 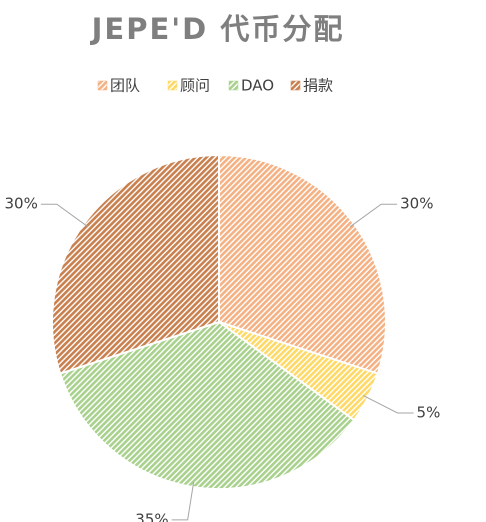 I want to click on data-label: 35%, so click(x=151, y=516).